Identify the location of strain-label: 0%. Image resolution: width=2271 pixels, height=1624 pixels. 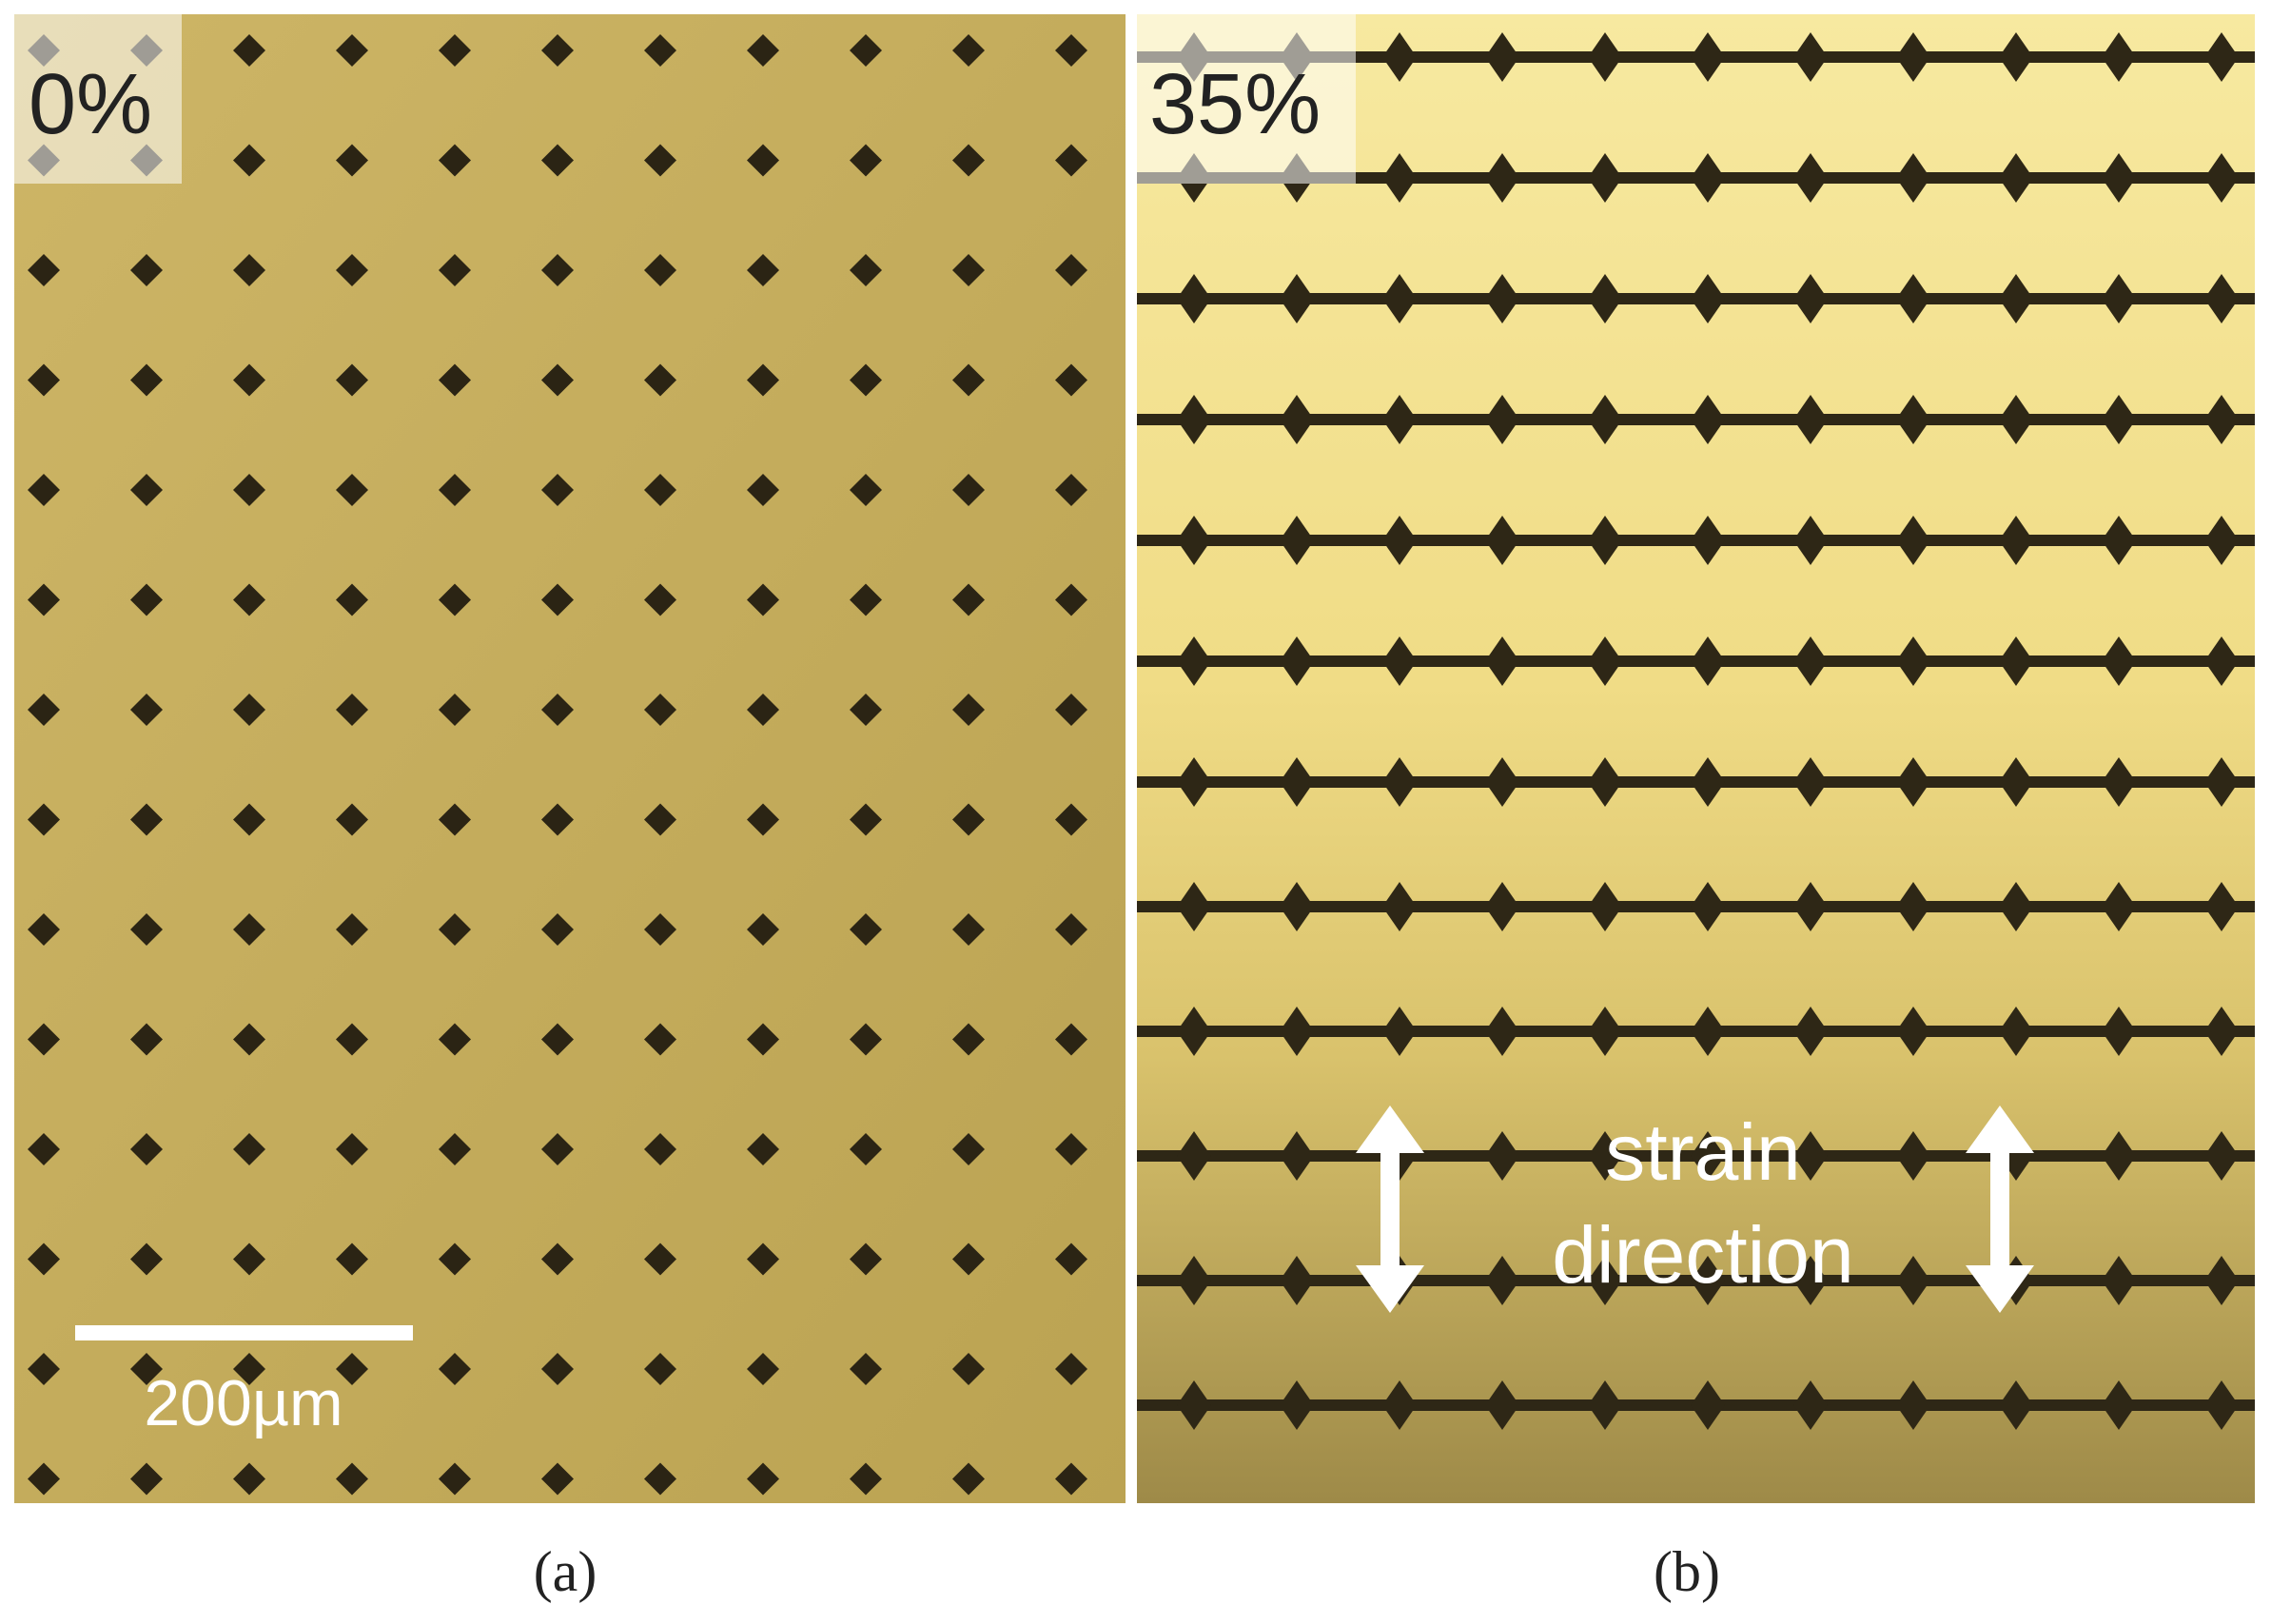
(90, 104).